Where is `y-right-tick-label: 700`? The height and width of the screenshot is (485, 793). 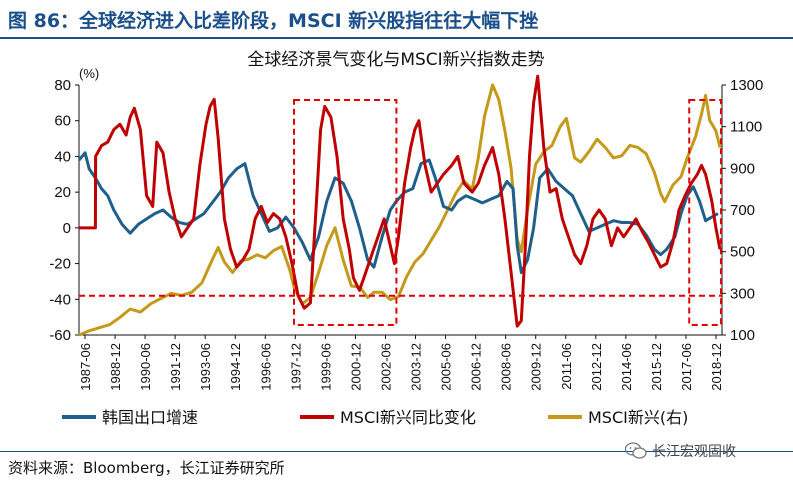 y-right-tick-label: 700 is located at coordinates (742, 210).